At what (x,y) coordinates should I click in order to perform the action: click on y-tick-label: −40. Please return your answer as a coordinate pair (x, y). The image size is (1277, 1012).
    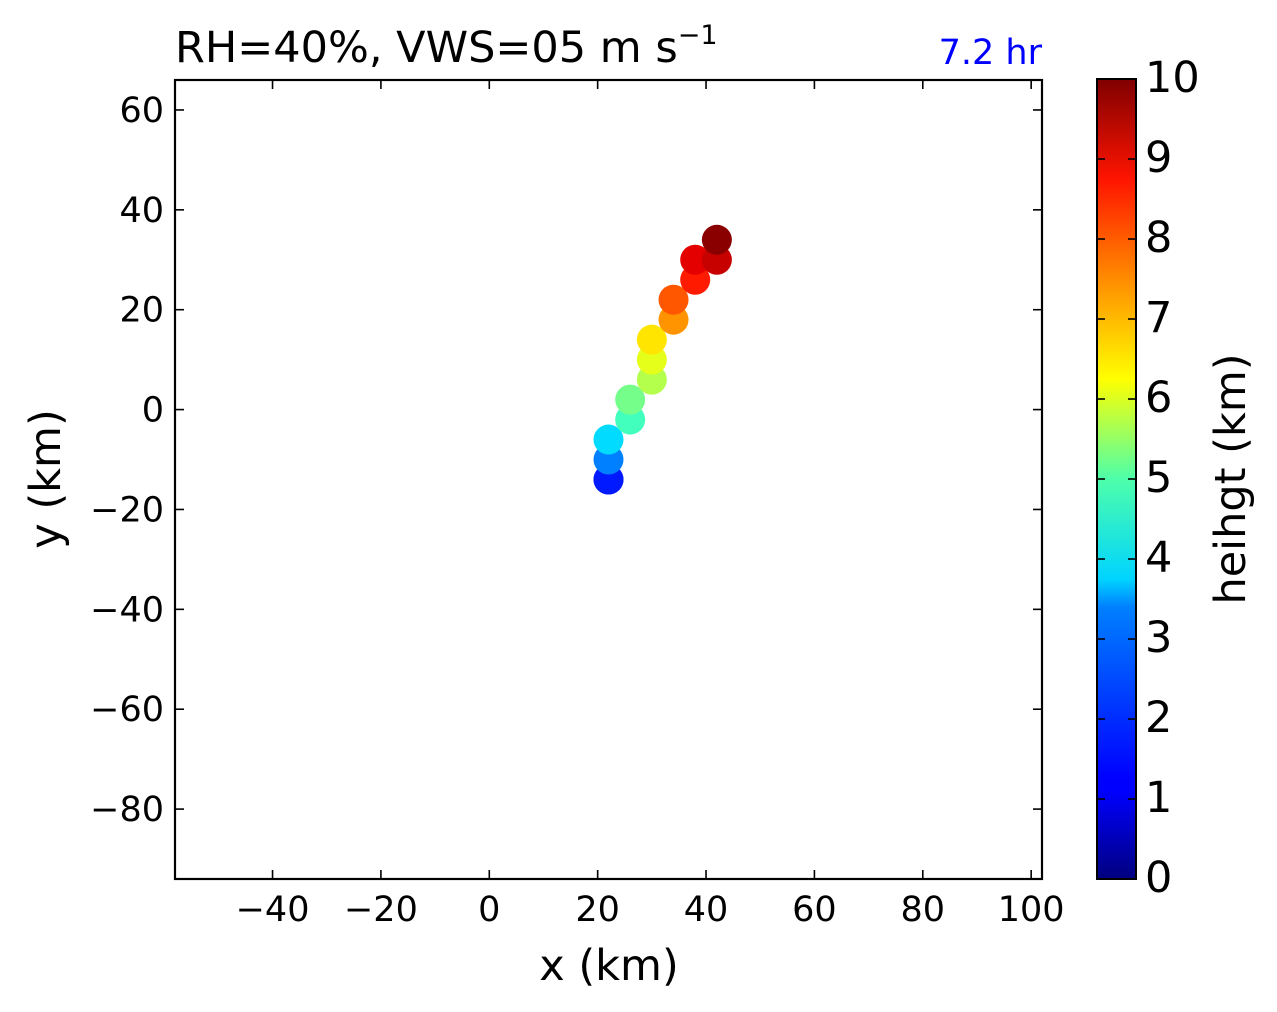
    Looking at the image, I should click on (127, 610).